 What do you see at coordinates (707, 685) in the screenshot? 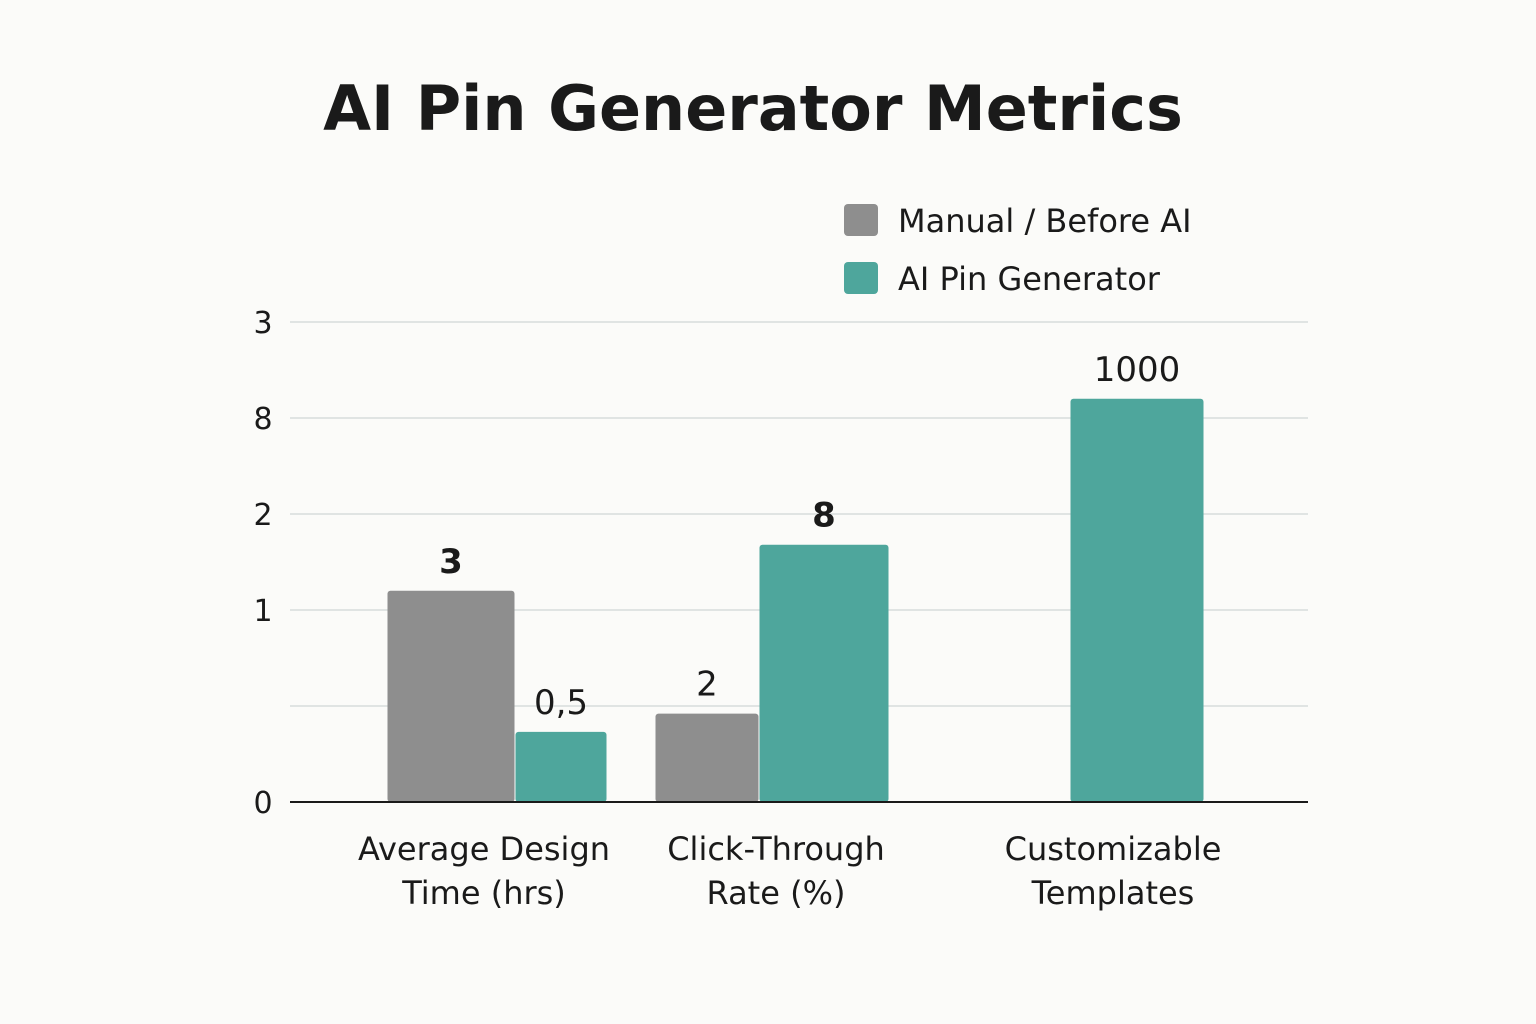
I see `data-label: 2` at bounding box center [707, 685].